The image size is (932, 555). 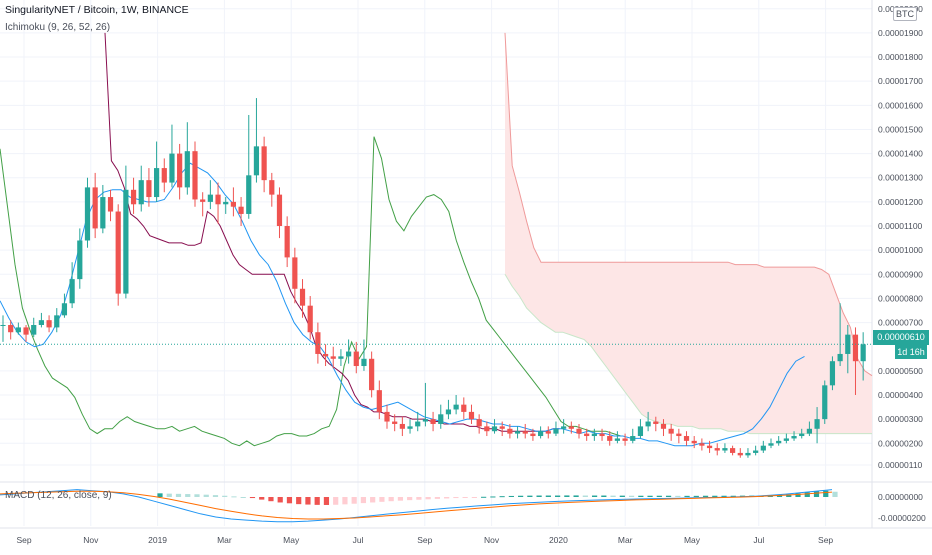 I want to click on price-tick-label: 0.00001000, so click(x=900, y=250).